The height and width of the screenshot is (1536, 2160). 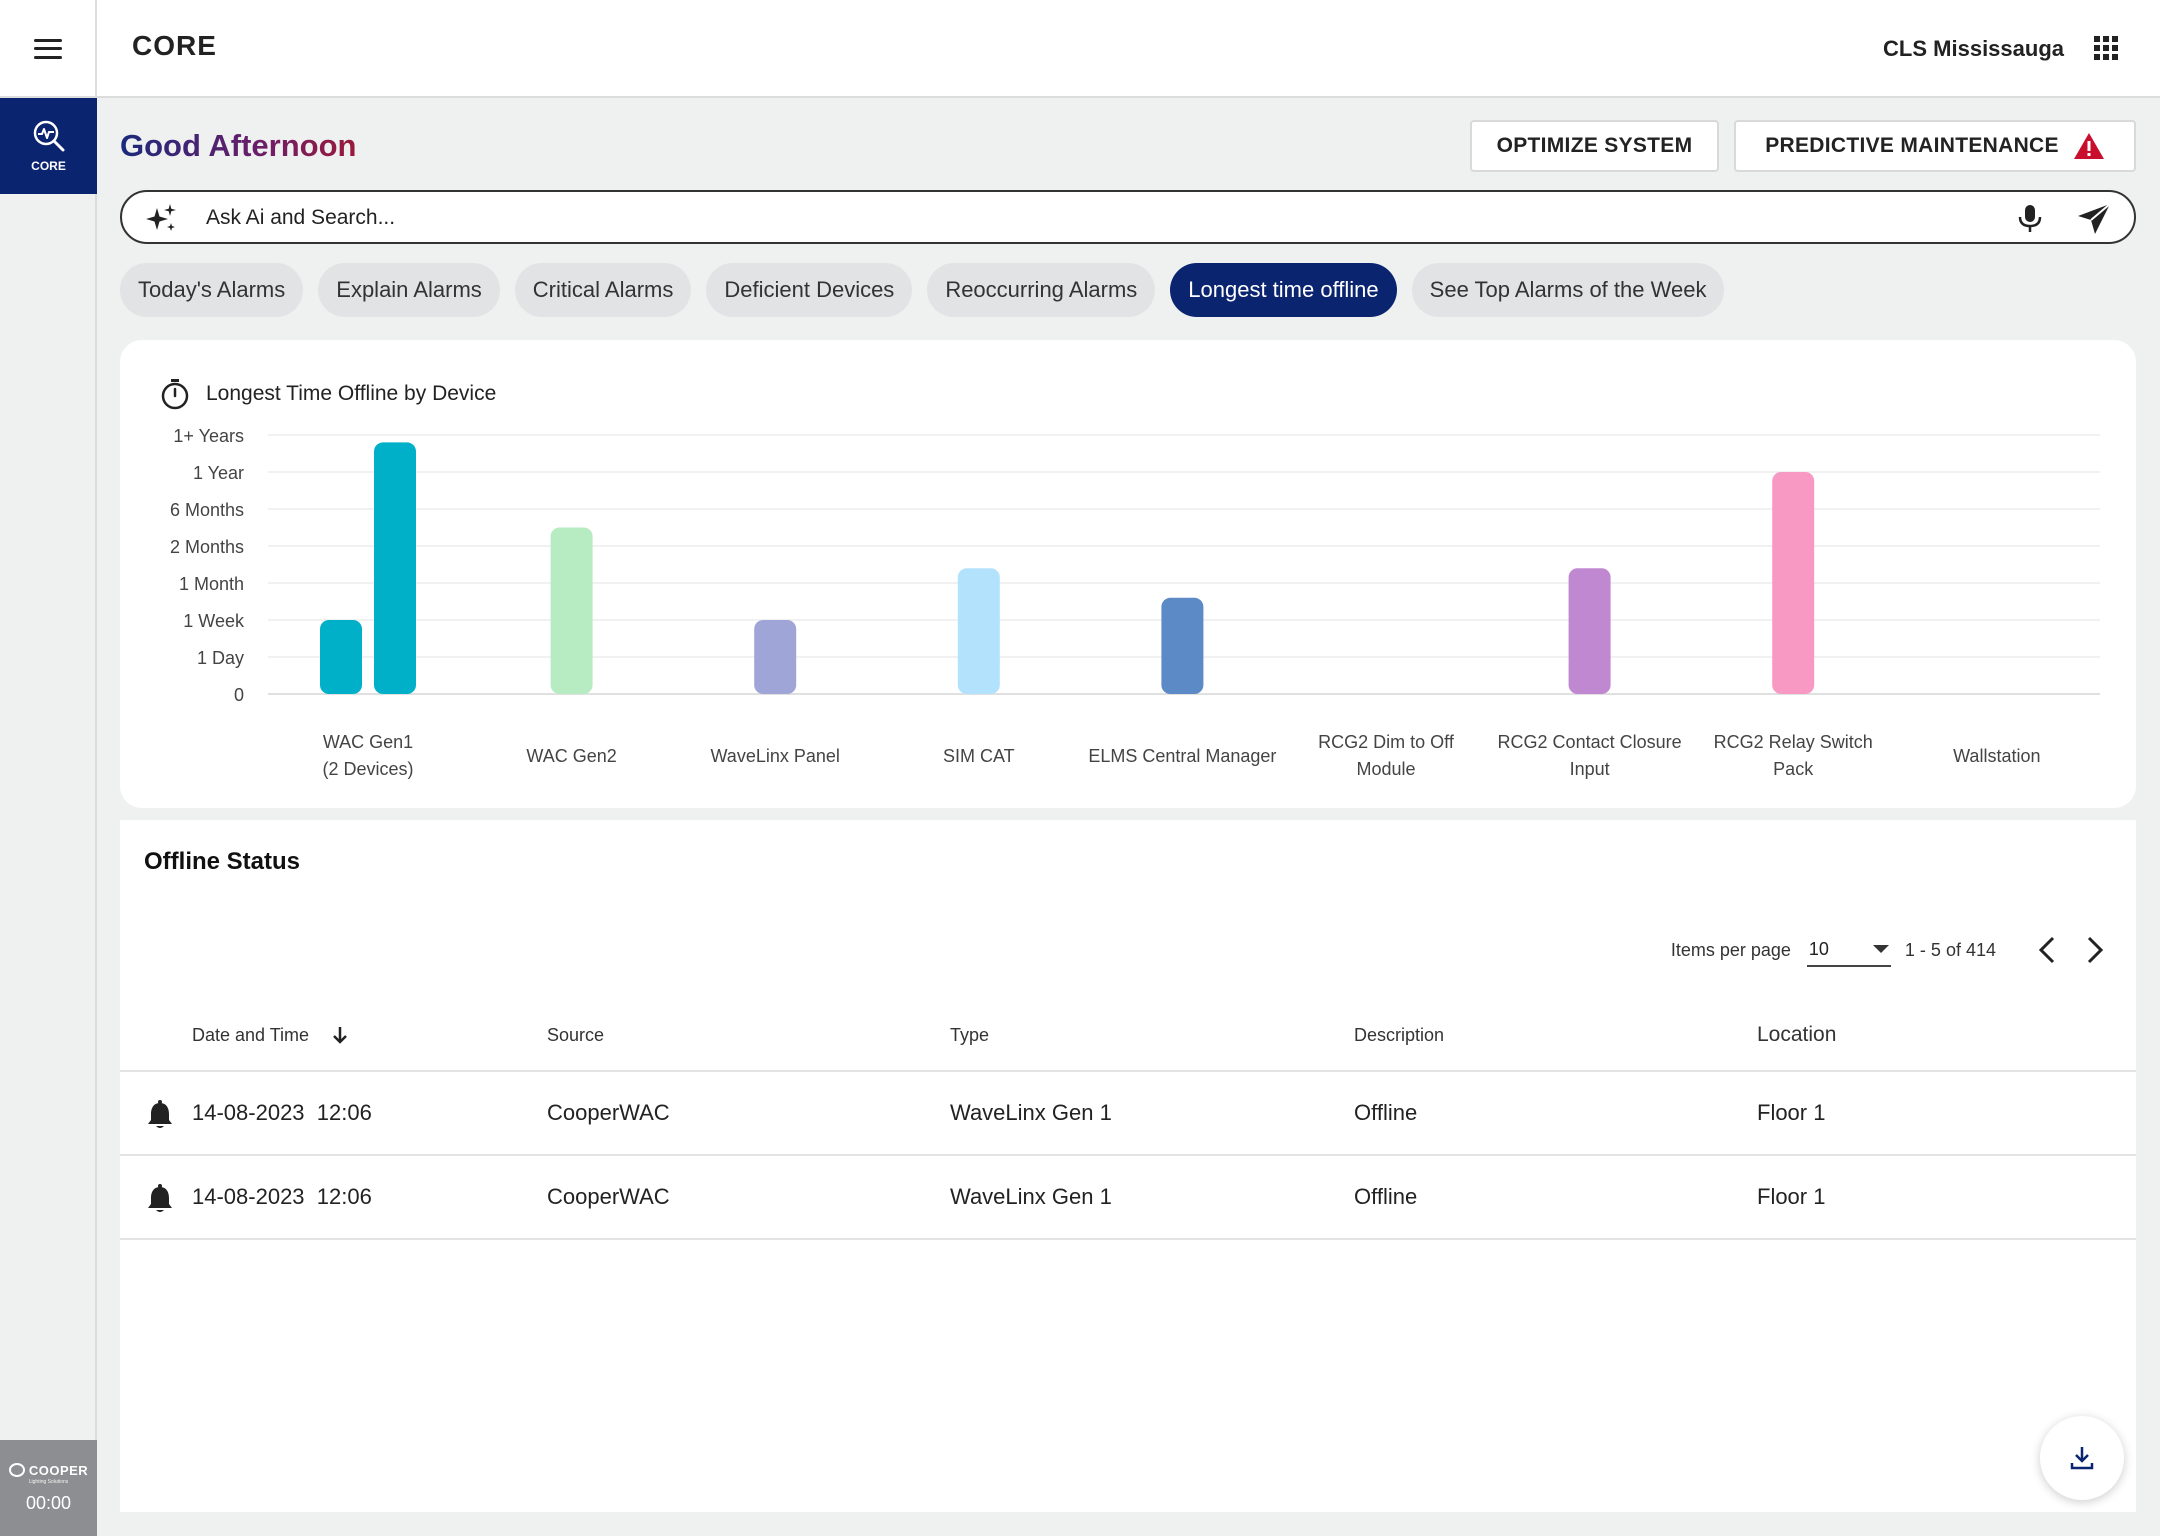 What do you see at coordinates (340, 1035) in the screenshot?
I see `sort-down-arrow-icon` at bounding box center [340, 1035].